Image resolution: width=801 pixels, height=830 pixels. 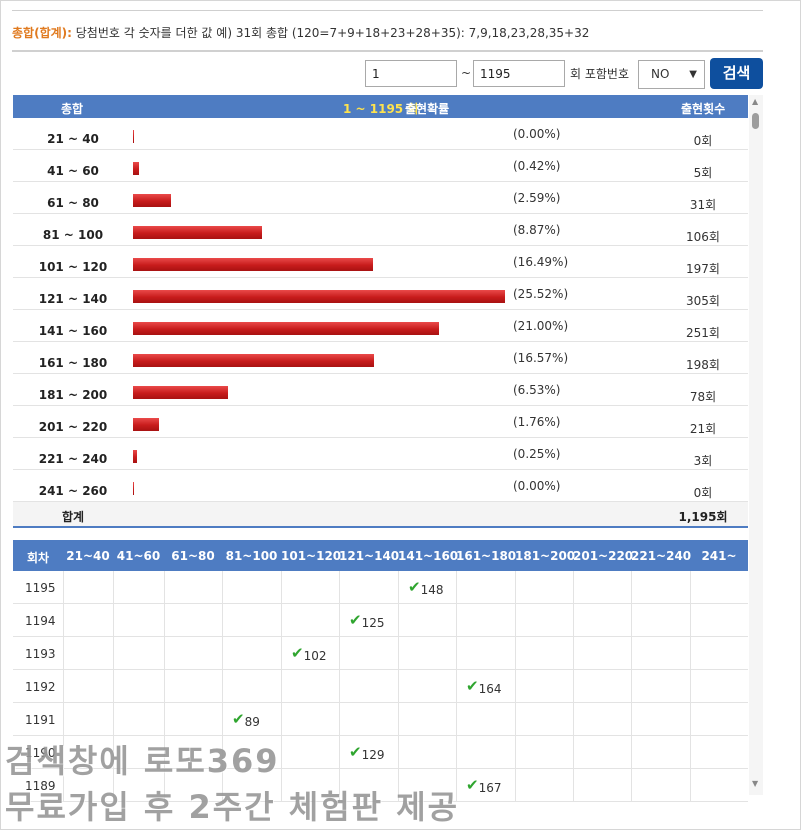 I want to click on draw-header-cell: 61~80, so click(x=193, y=556).